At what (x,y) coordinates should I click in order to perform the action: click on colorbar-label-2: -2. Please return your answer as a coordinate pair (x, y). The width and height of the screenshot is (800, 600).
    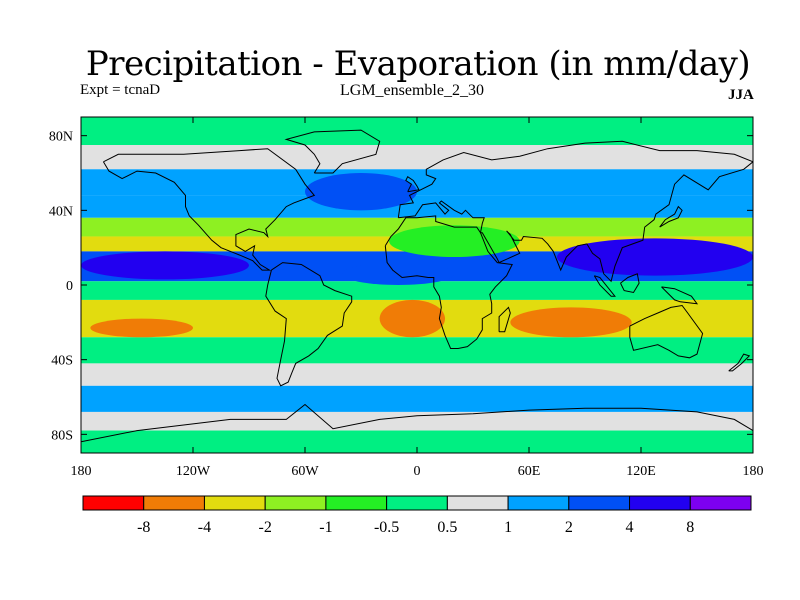
    Looking at the image, I should click on (265, 527).